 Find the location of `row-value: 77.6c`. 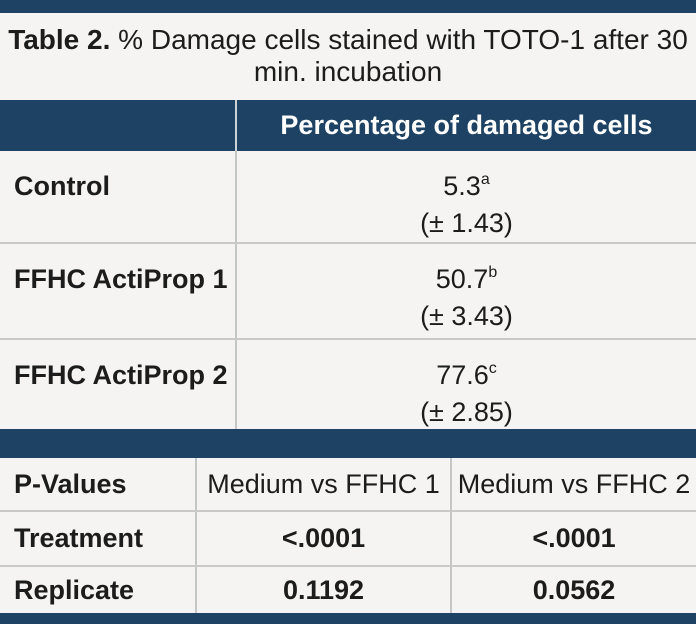

row-value: 77.6c is located at coordinates (466, 375).